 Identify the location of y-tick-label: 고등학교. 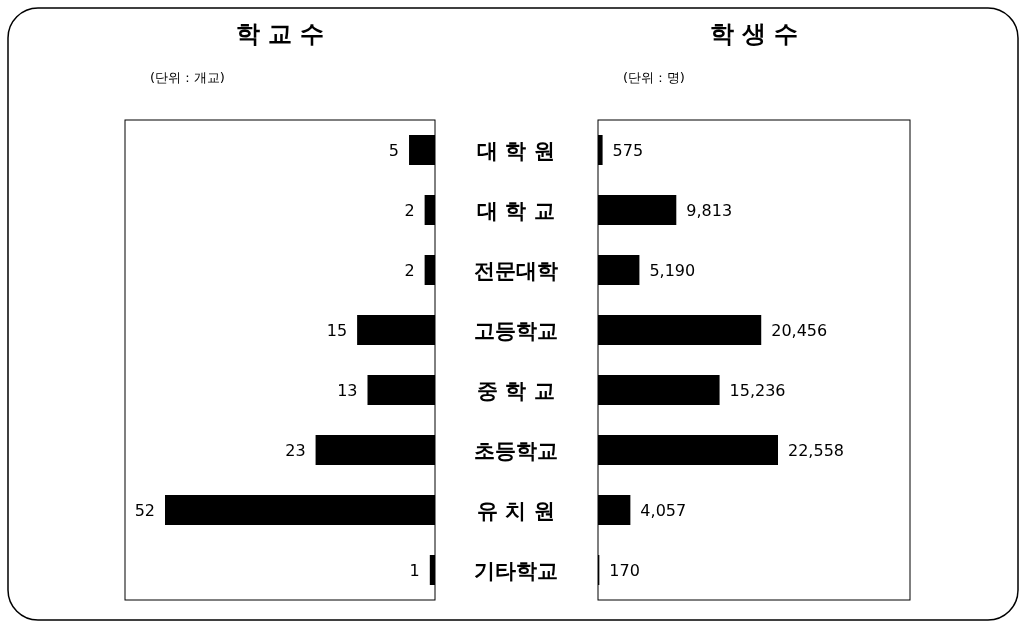
(516, 331).